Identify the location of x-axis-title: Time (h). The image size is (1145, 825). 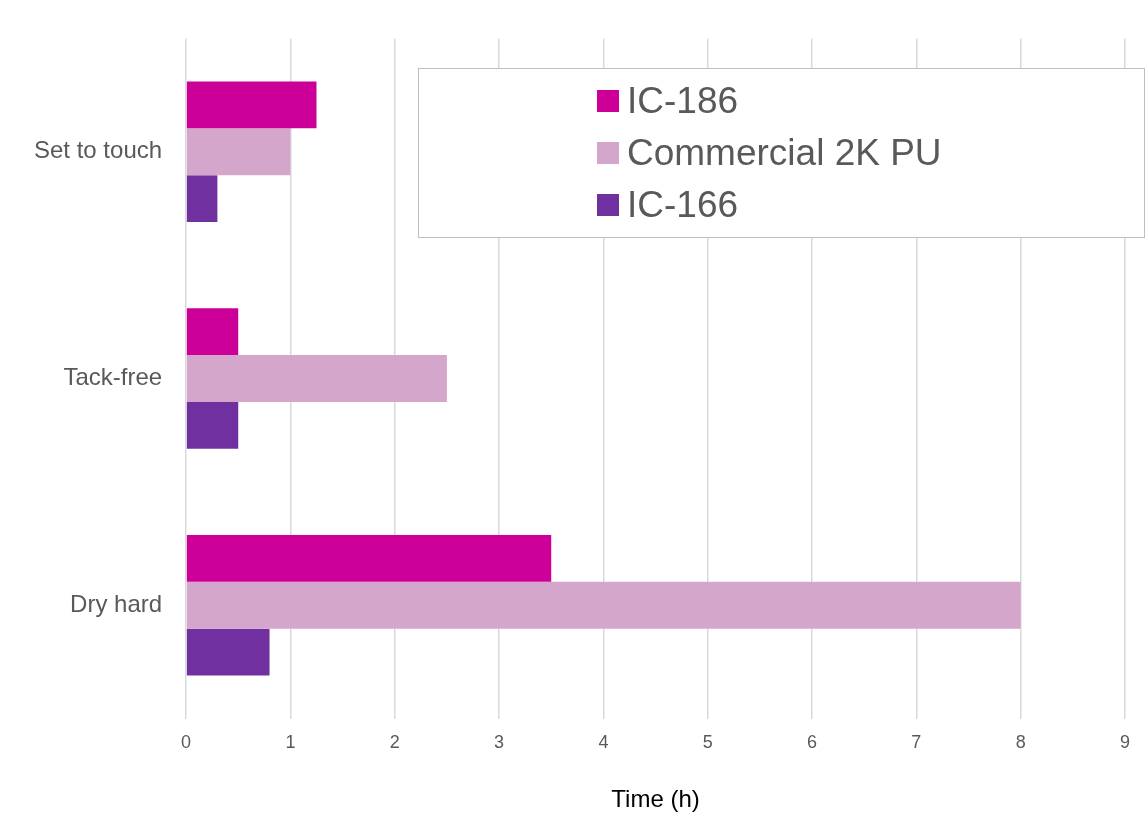
(655, 799).